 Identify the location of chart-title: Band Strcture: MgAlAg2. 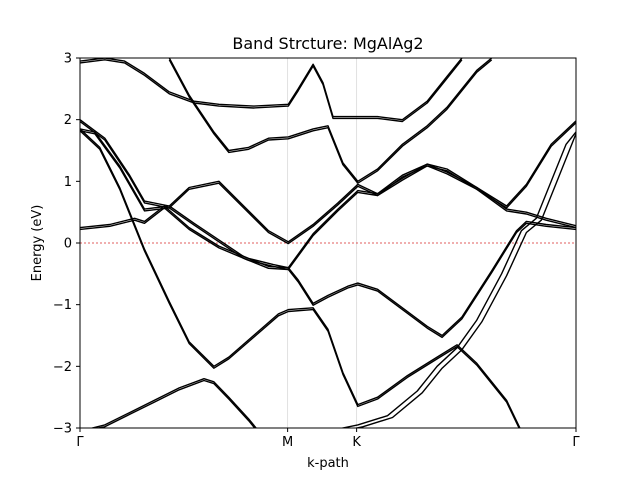
(327, 43).